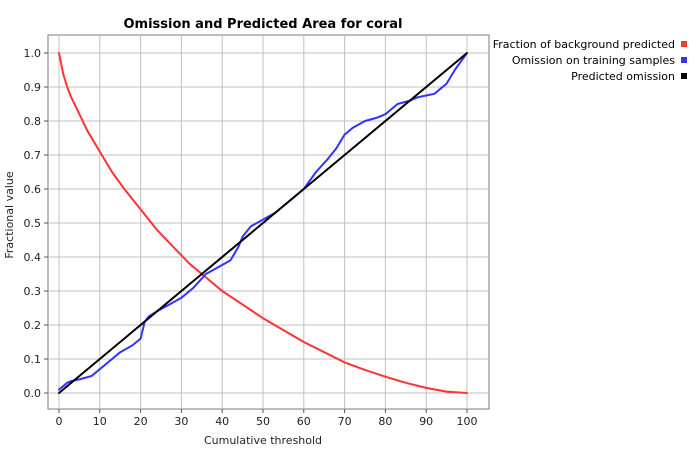 The height and width of the screenshot is (450, 700). I want to click on y-tick-label: 0.1, so click(33, 359).